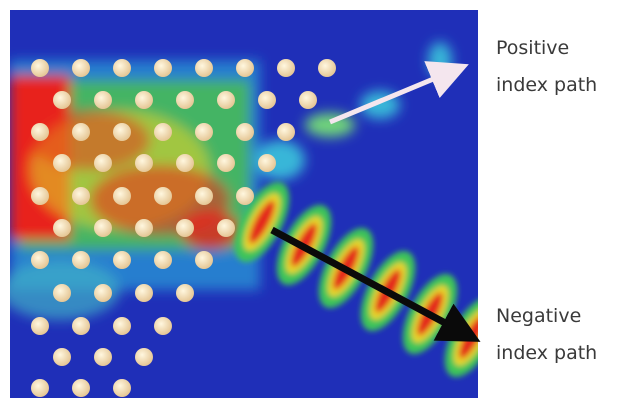 The image size is (632, 401). Describe the element at coordinates (399, 93) in the screenshot. I see `positive-arrow` at that location.